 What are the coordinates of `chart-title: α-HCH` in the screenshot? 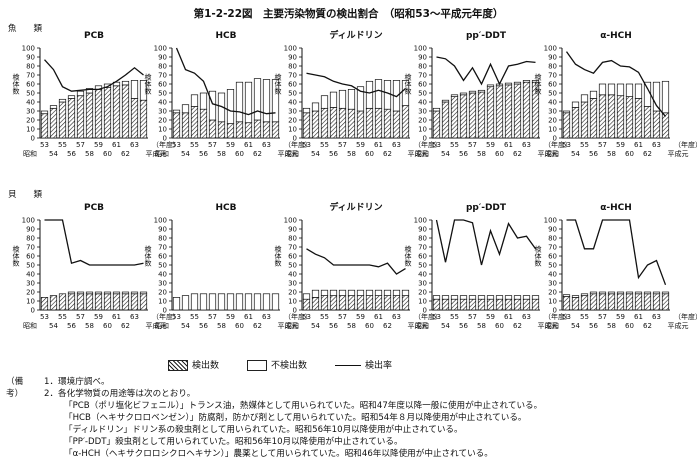 It's located at (616, 208).